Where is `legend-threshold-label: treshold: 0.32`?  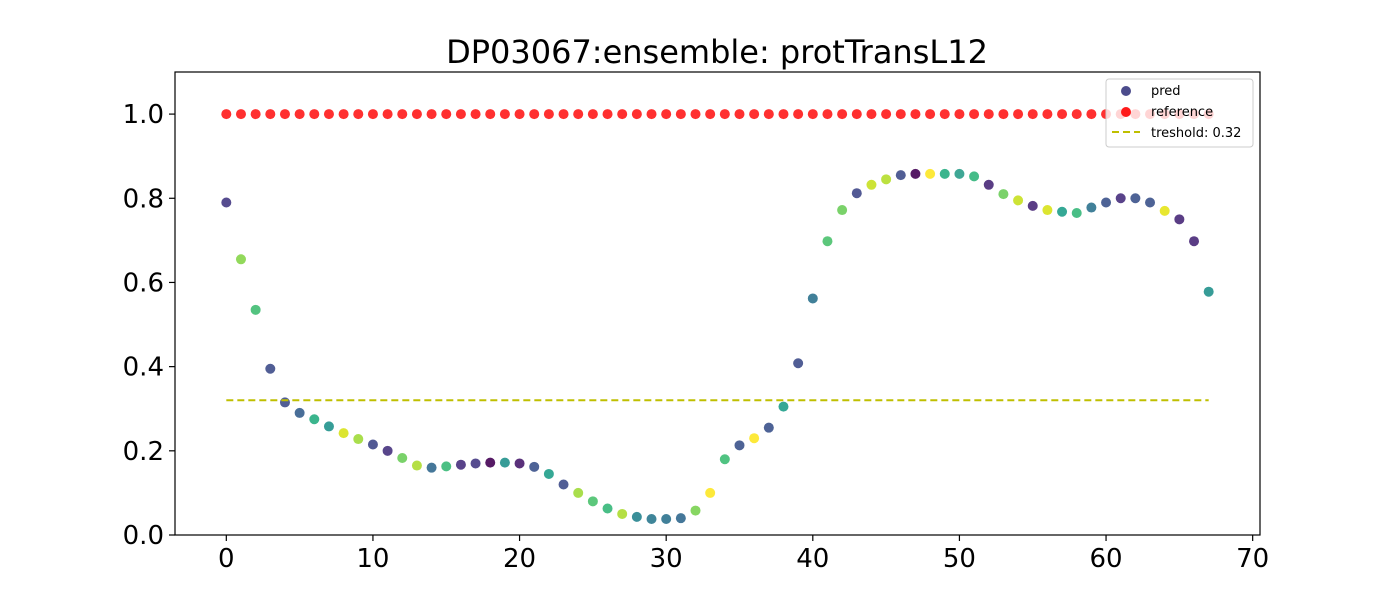 legend-threshold-label: treshold: 0.32 is located at coordinates (1196, 133).